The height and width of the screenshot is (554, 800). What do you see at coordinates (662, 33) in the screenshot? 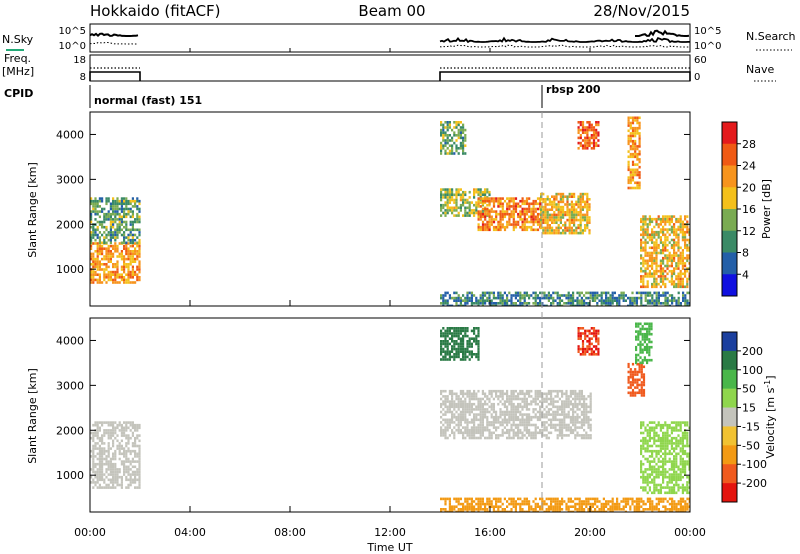
I see `trace-line` at bounding box center [662, 33].